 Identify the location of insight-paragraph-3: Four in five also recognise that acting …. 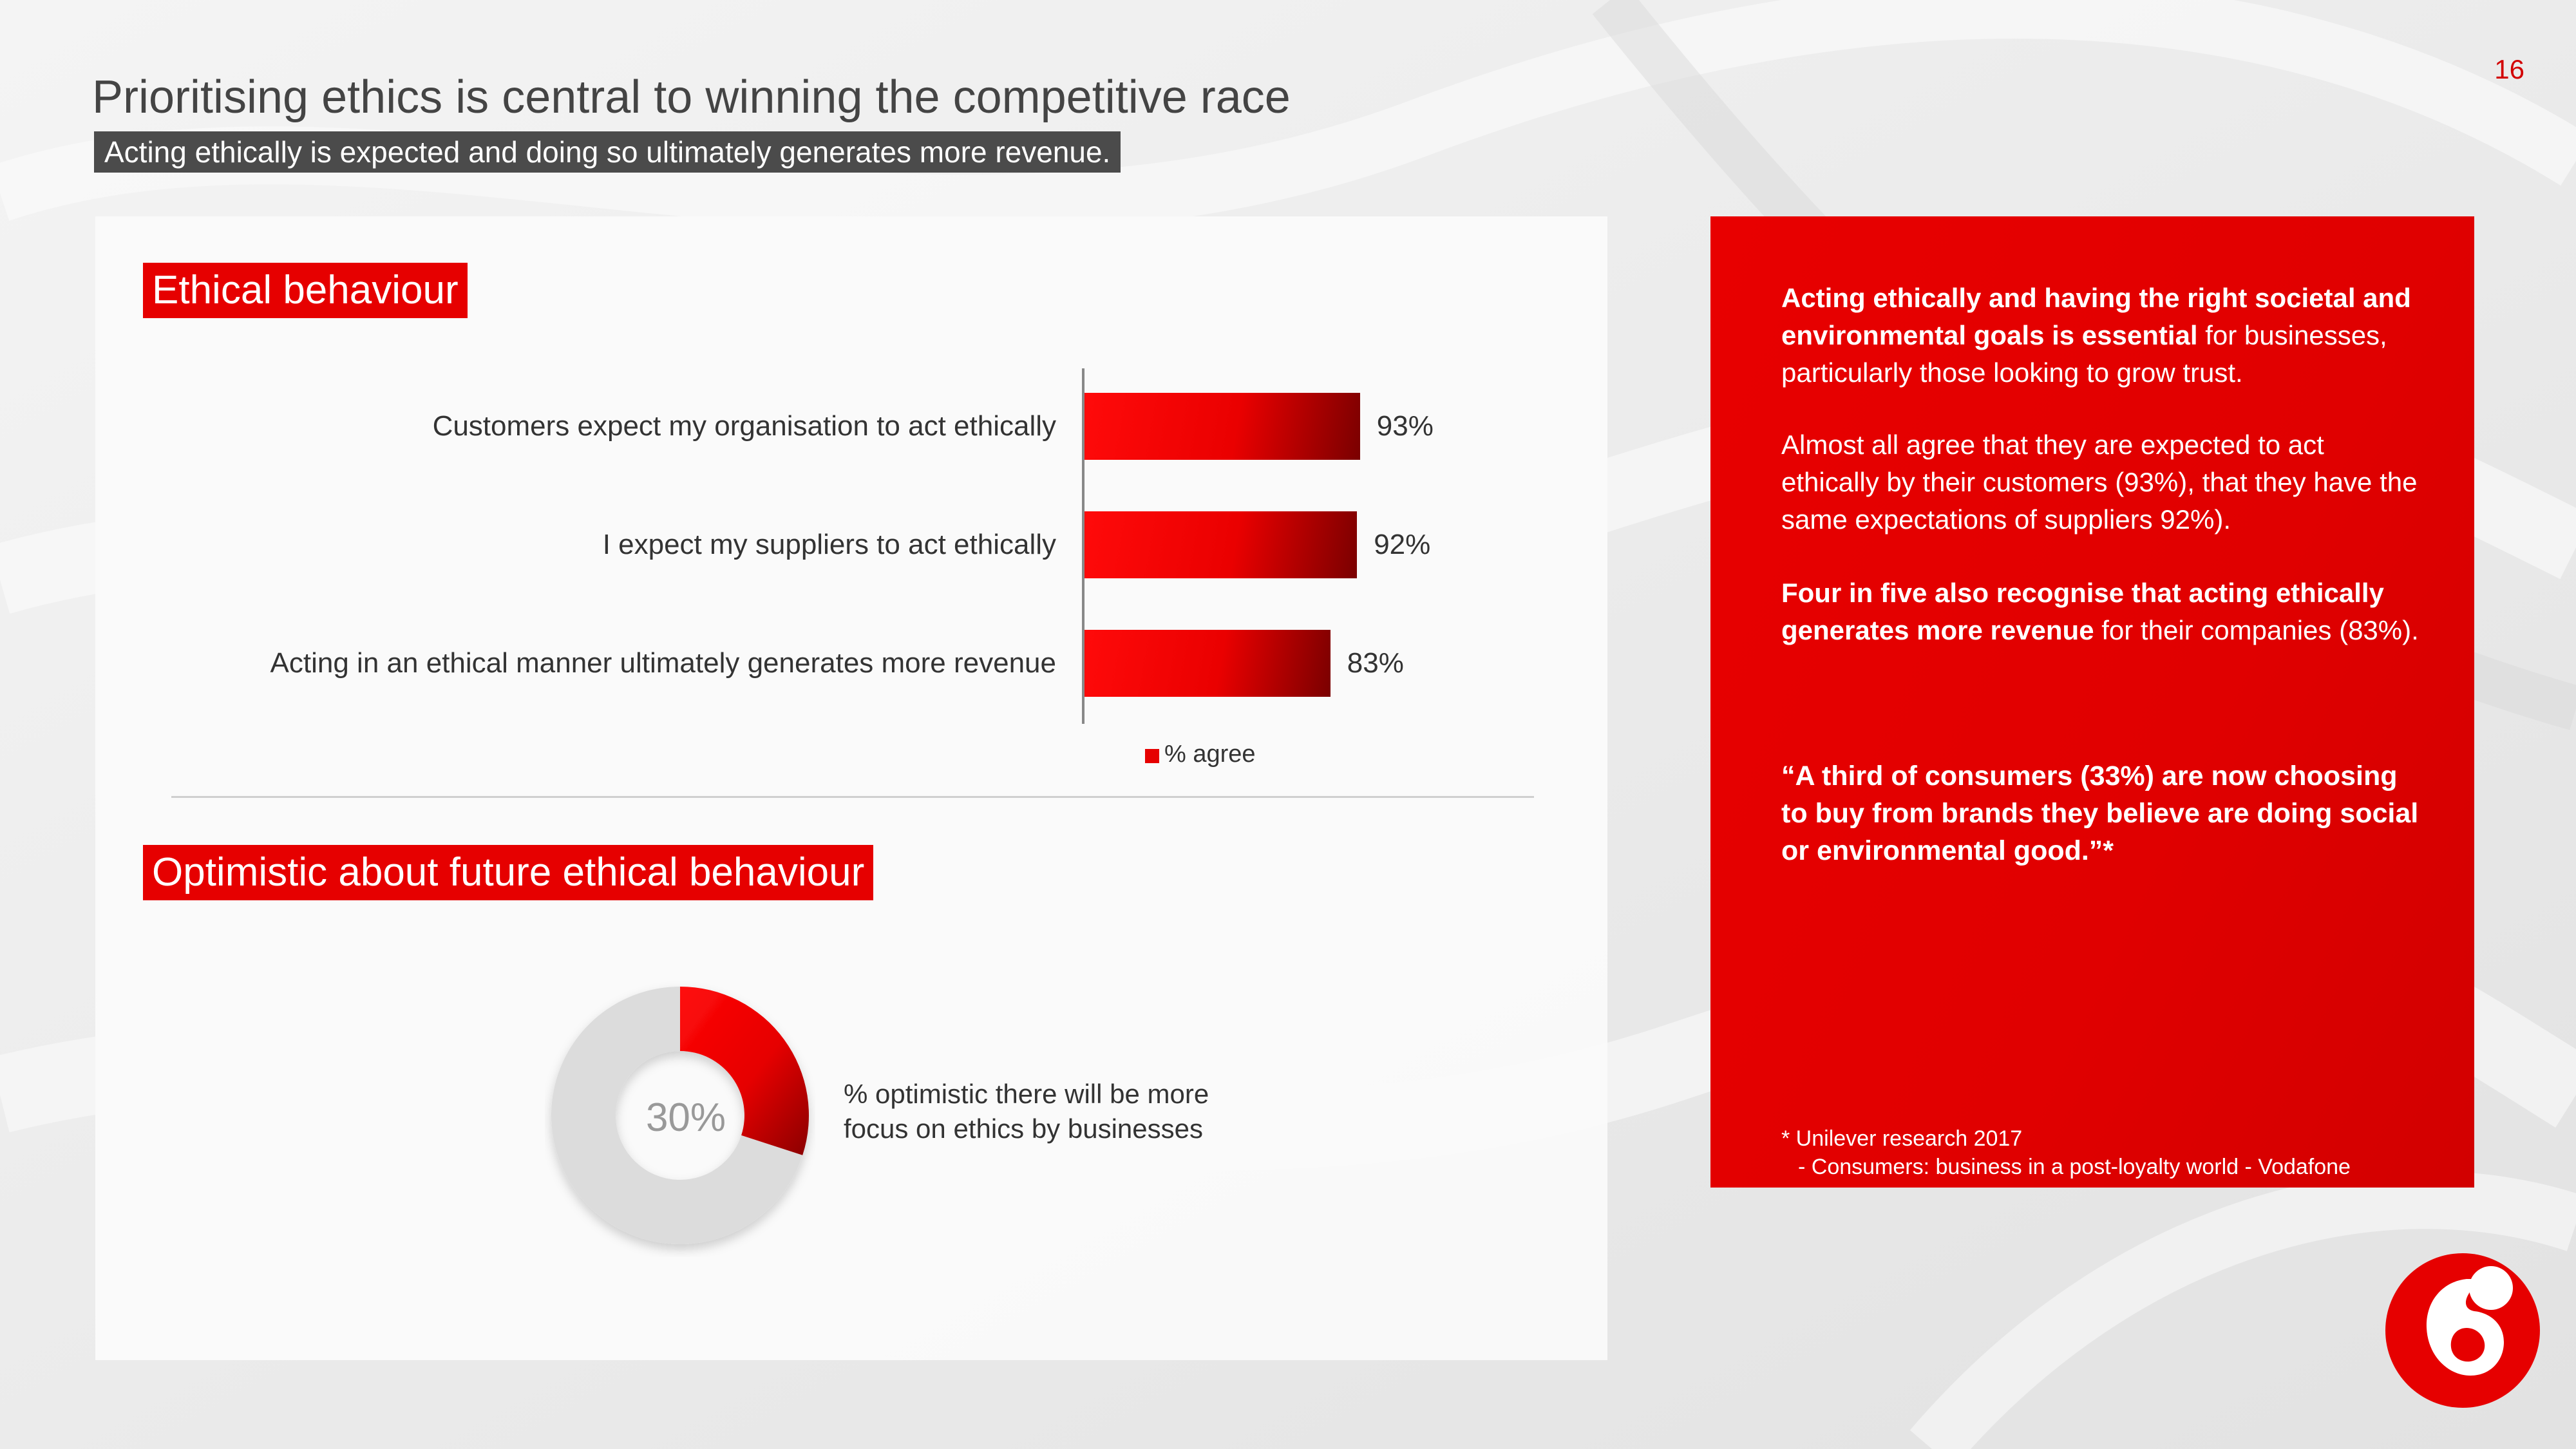
(2103, 611).